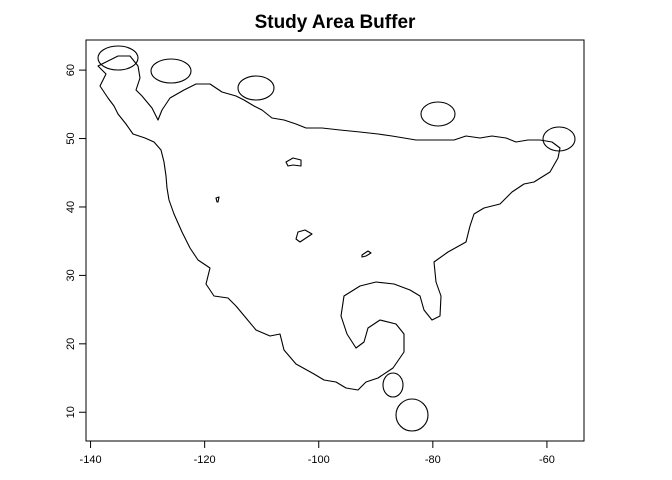  I want to click on x-tick-label: -80, so click(433, 460).